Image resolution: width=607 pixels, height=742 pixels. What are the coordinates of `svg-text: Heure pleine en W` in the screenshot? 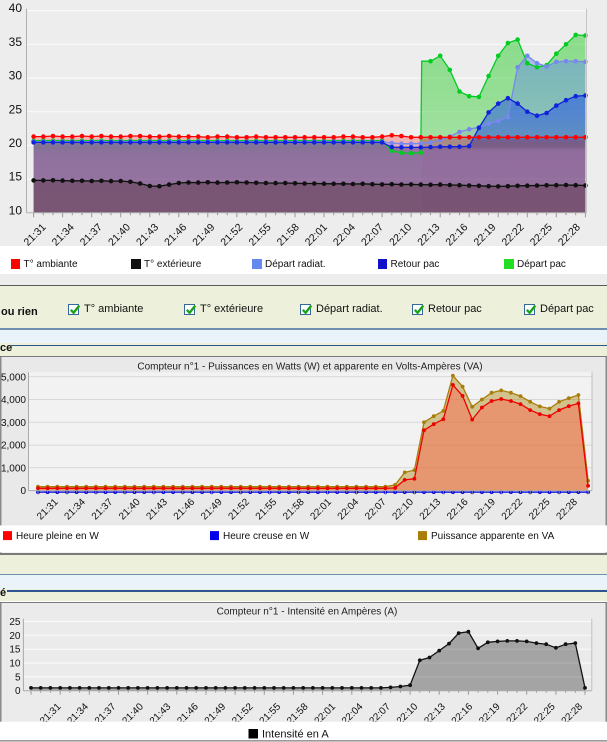 It's located at (57, 537).